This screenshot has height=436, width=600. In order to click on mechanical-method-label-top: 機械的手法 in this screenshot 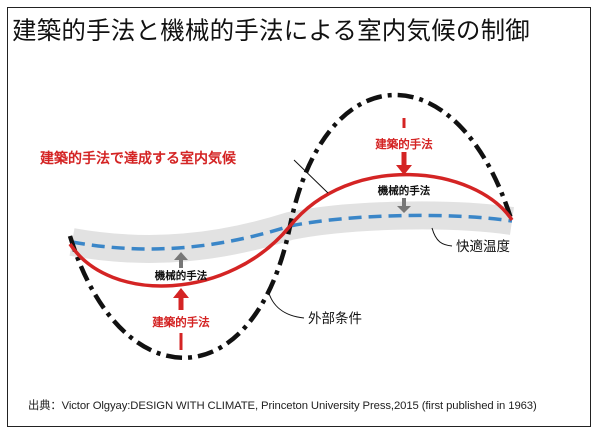, I will do `click(404, 190)`.